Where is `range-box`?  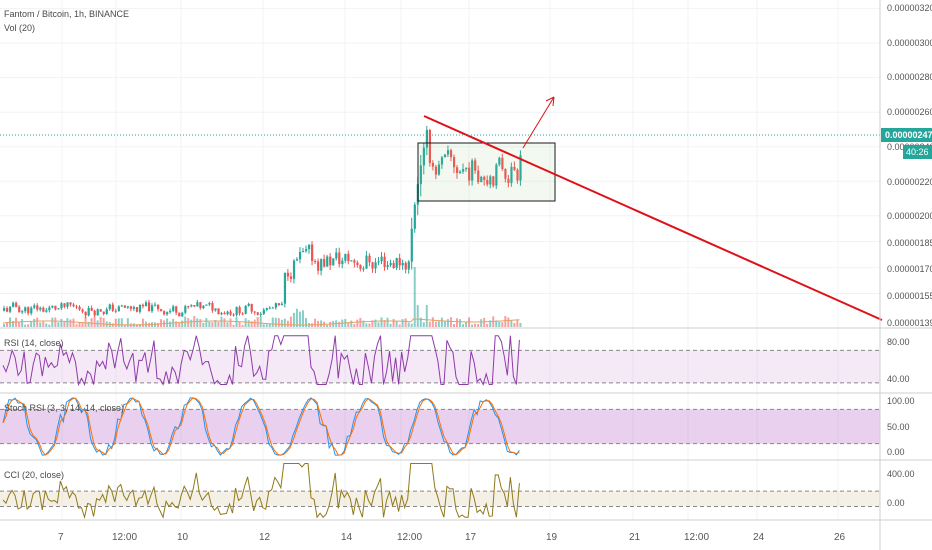
range-box is located at coordinates (486, 172).